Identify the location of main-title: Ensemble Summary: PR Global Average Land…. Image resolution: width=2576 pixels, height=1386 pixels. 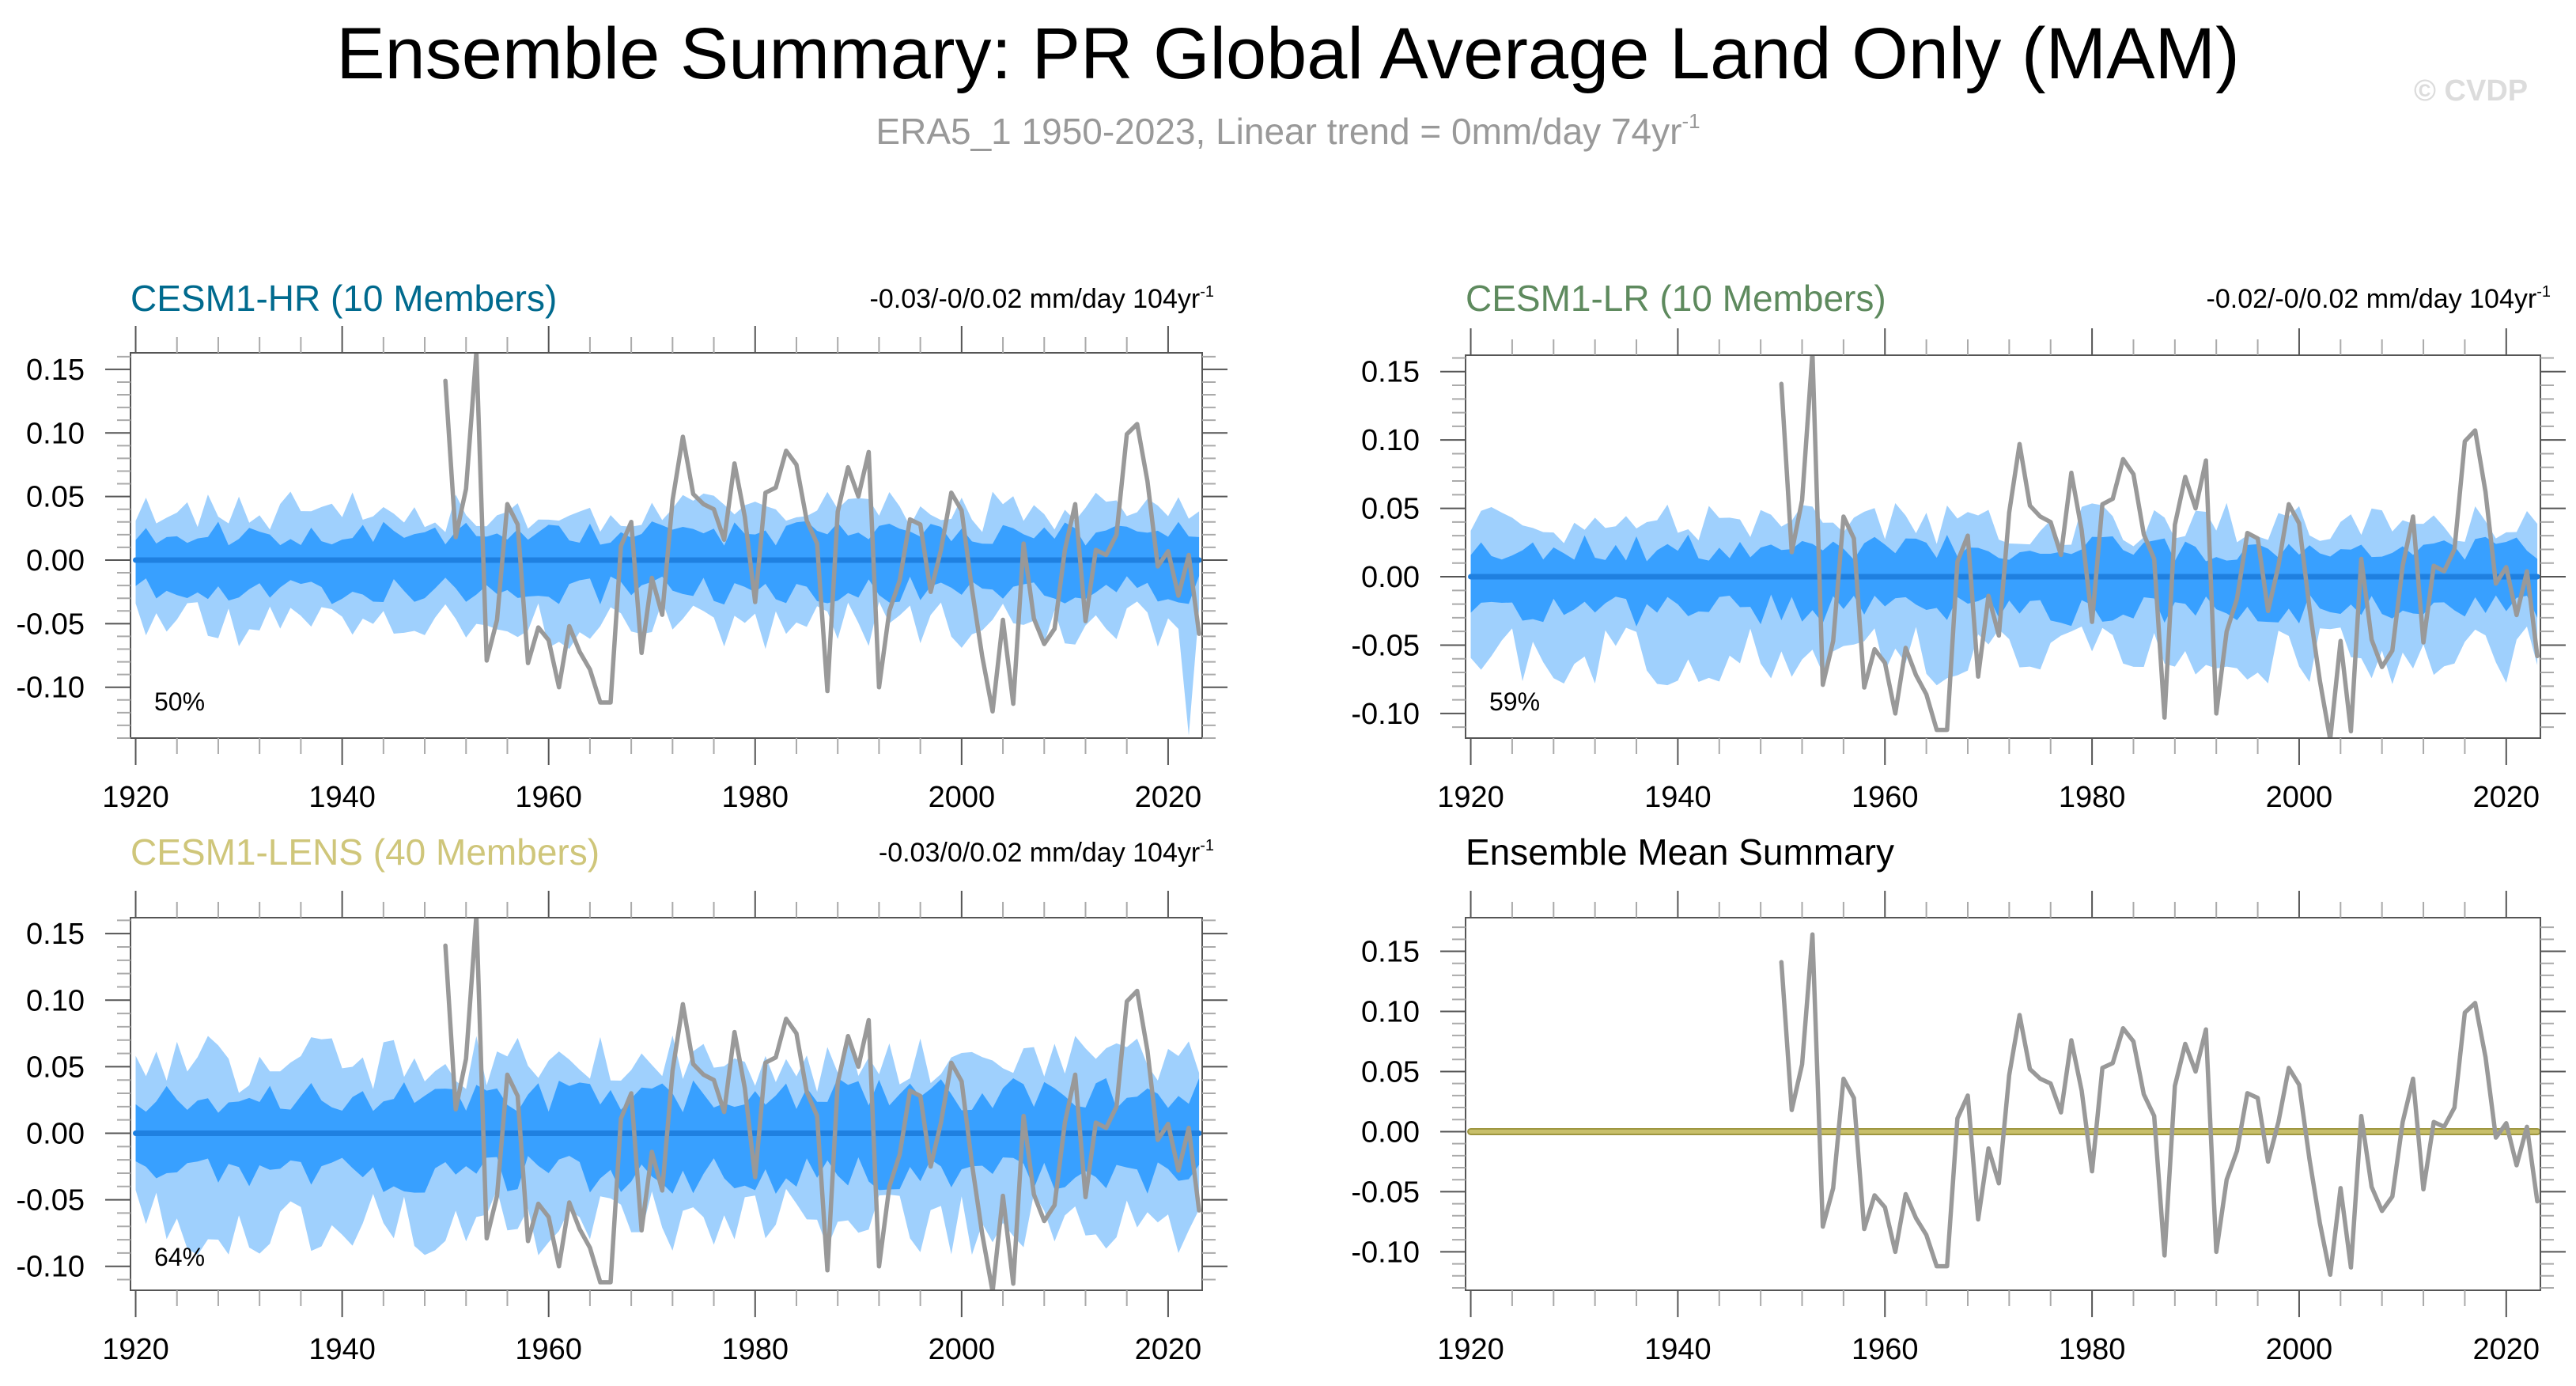
(1288, 54).